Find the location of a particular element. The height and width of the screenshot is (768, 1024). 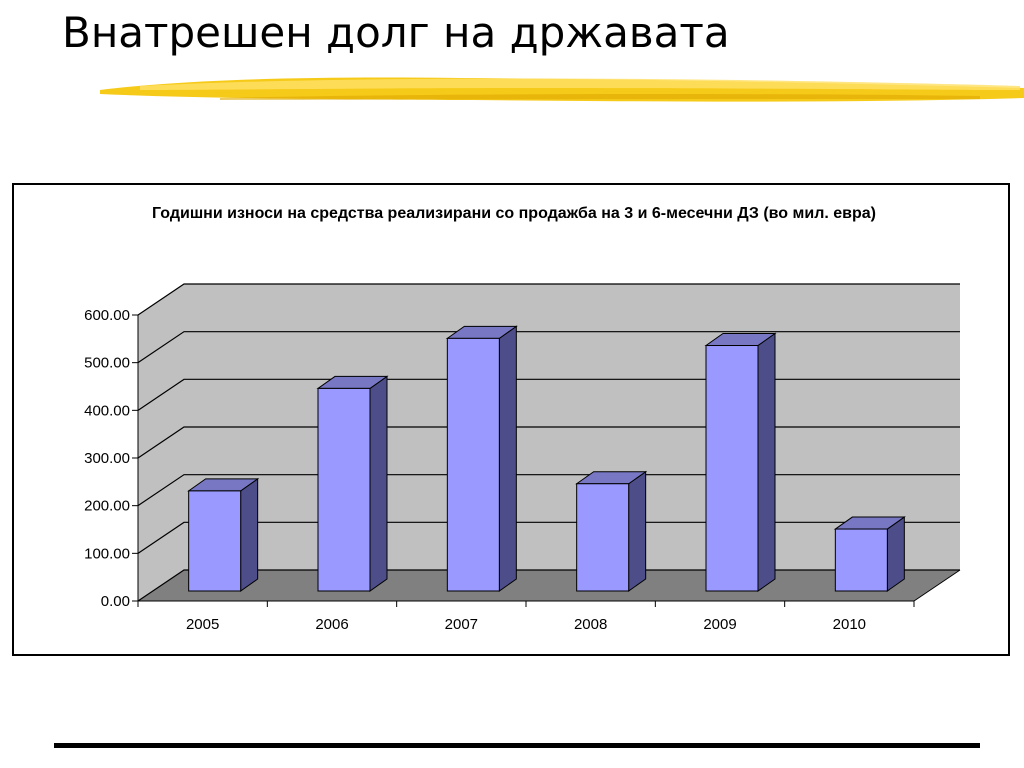

y-tick-label: 200.00 is located at coordinates (107, 506).